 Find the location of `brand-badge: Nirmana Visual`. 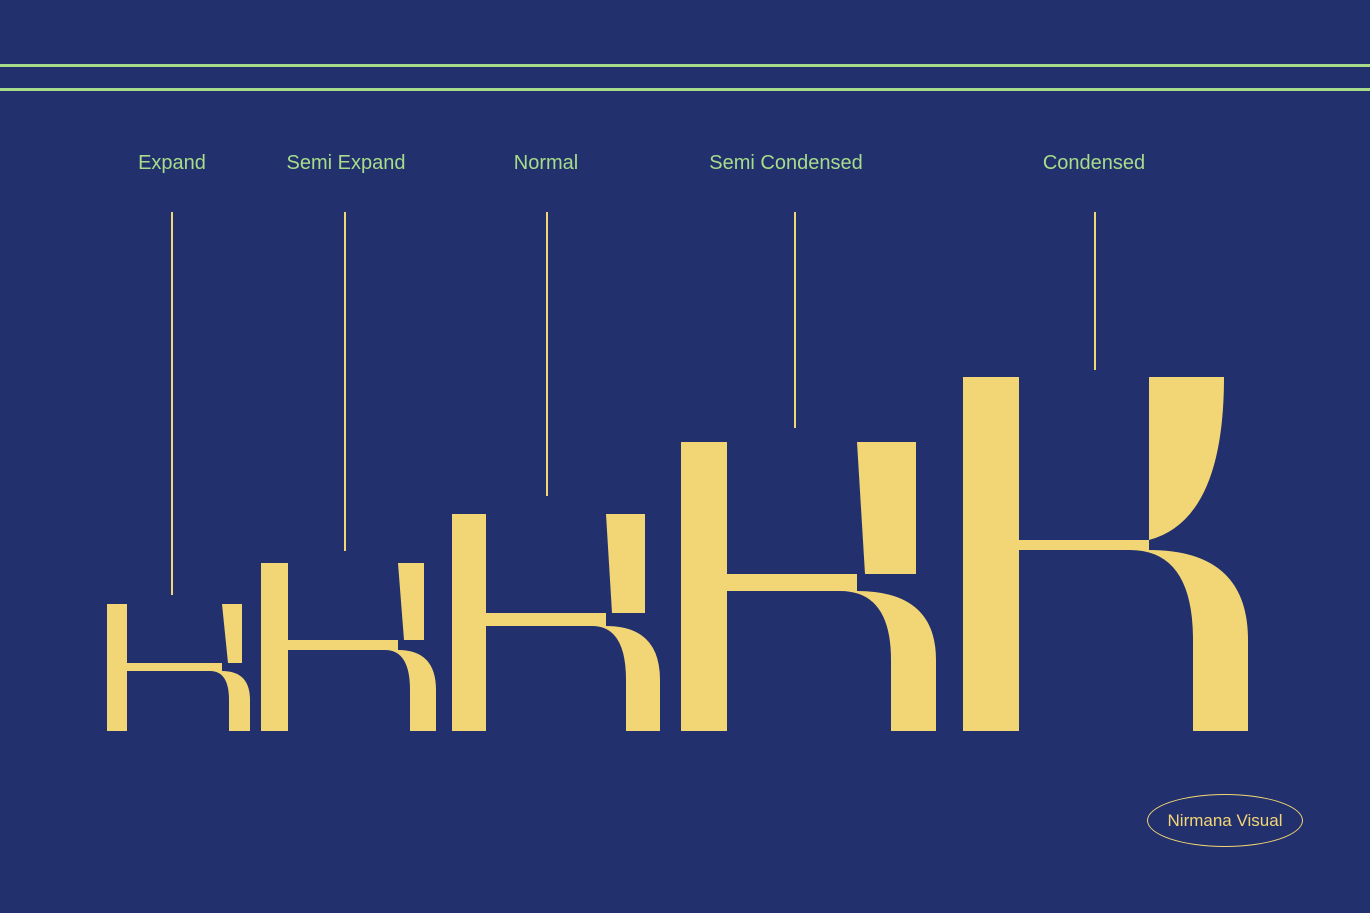

brand-badge: Nirmana Visual is located at coordinates (1225, 820).